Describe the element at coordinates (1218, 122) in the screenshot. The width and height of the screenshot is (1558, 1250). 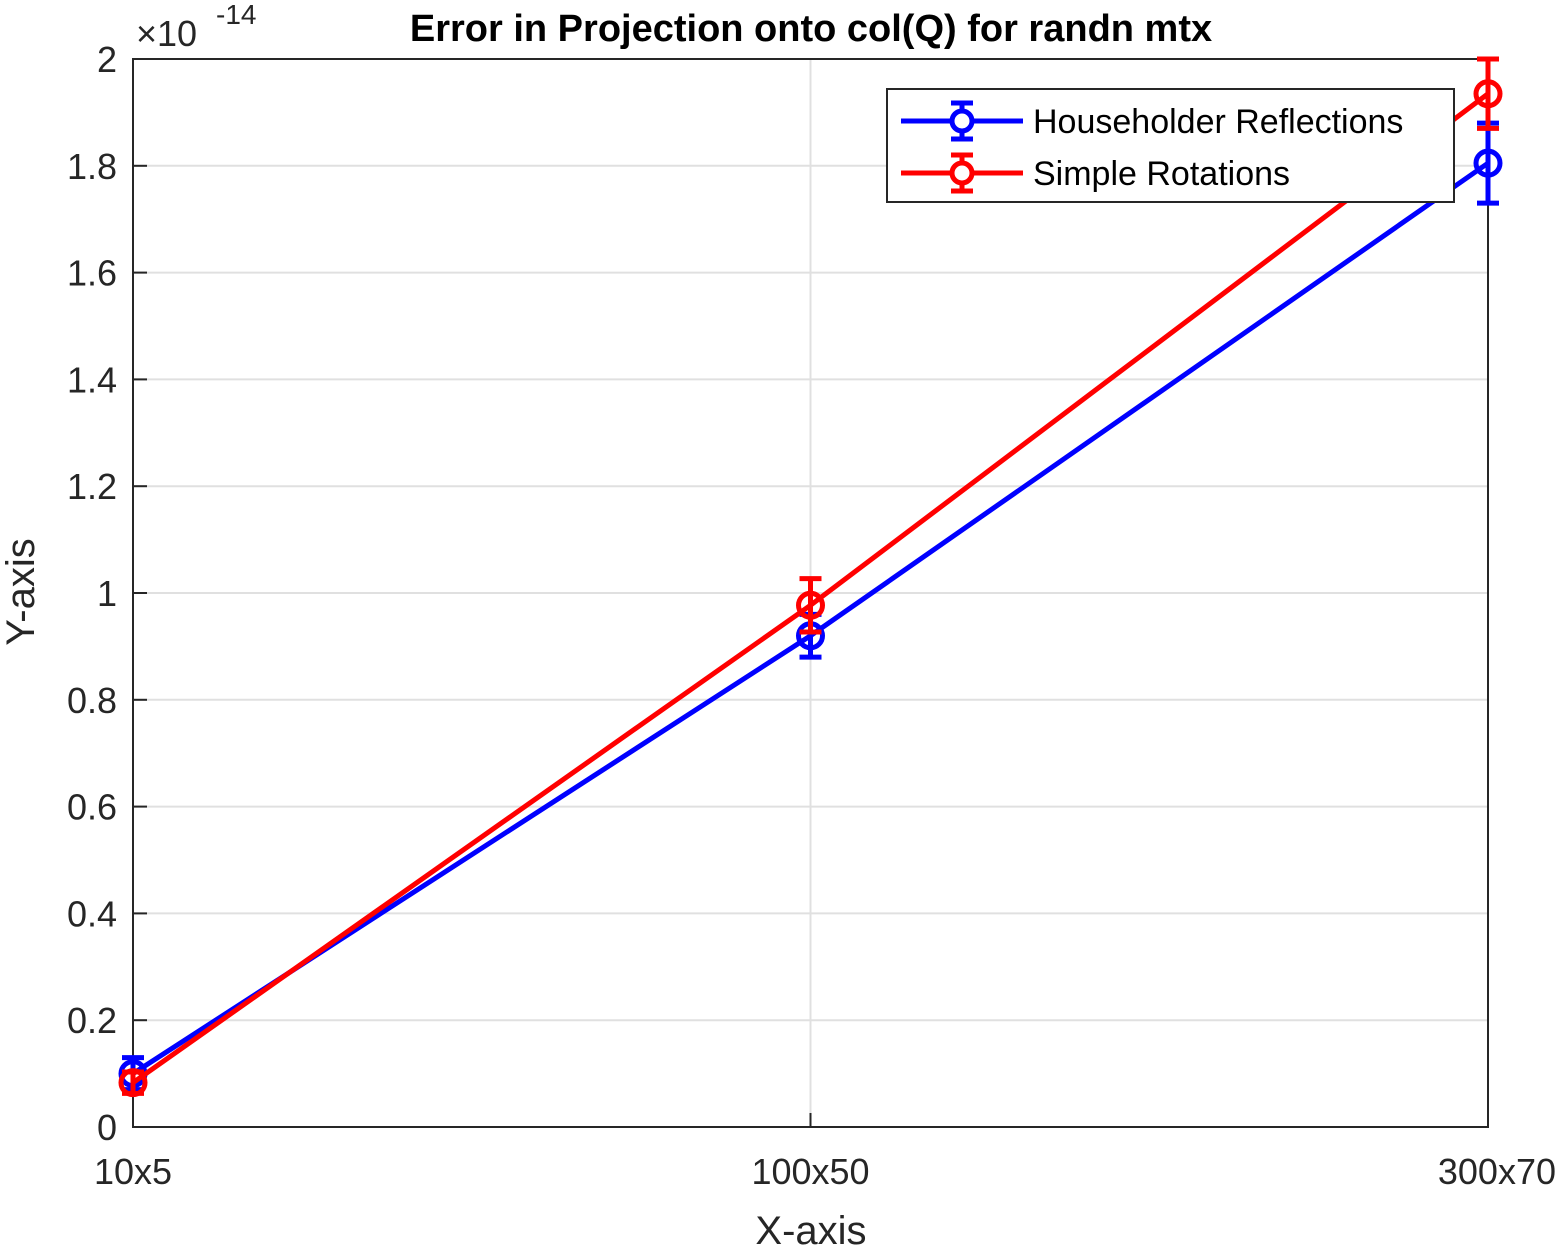
I see `legend-label: Householder Reflections` at that location.